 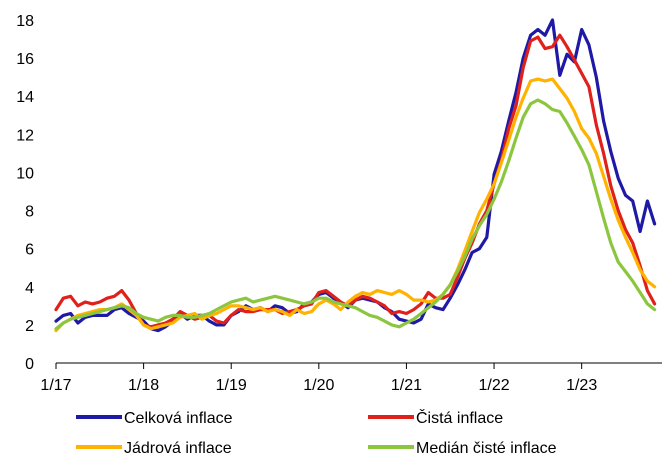 What do you see at coordinates (29, 326) in the screenshot?
I see `y-tick-label: 2` at bounding box center [29, 326].